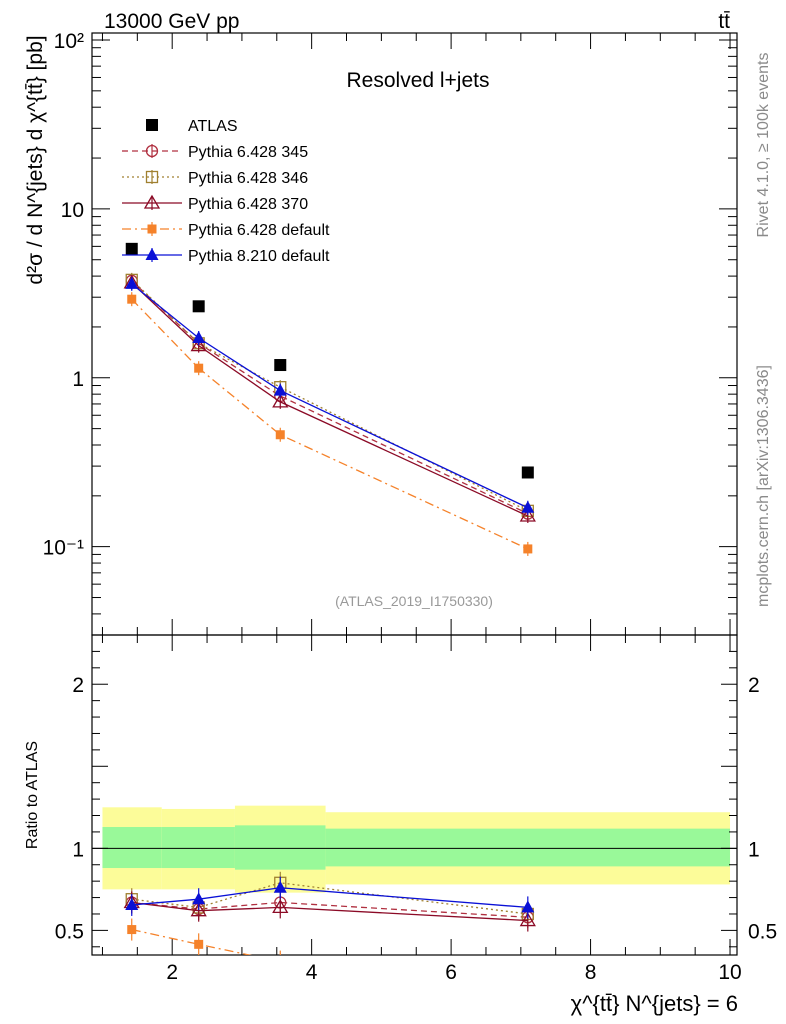 The image size is (786, 1024). What do you see at coordinates (35, 159) in the screenshot?
I see `main-y-label: d²σ / d N^{jets} d χ^{tt̄} [pb]` at bounding box center [35, 159].